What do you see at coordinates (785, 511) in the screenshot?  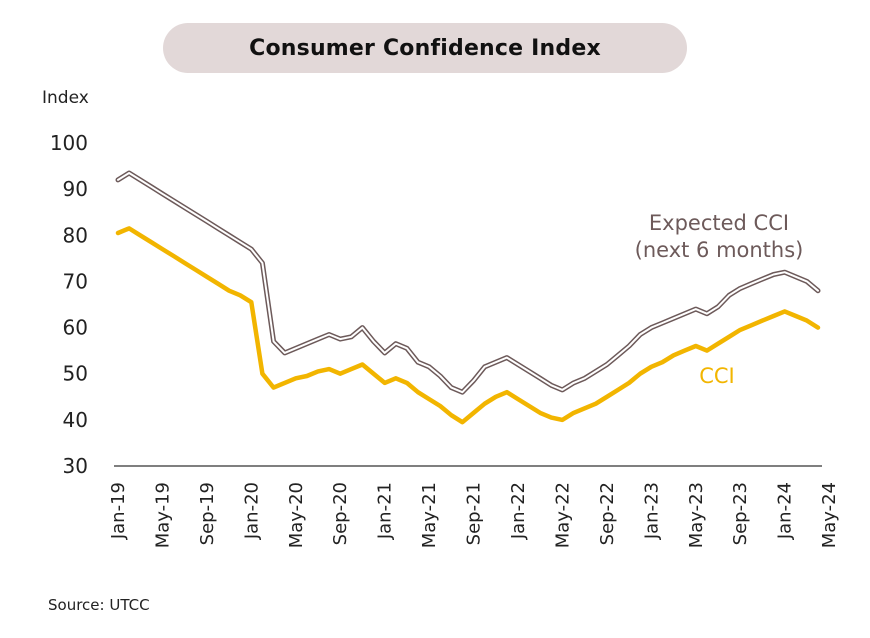 I see `x-tick-label: Jan-24` at bounding box center [785, 511].